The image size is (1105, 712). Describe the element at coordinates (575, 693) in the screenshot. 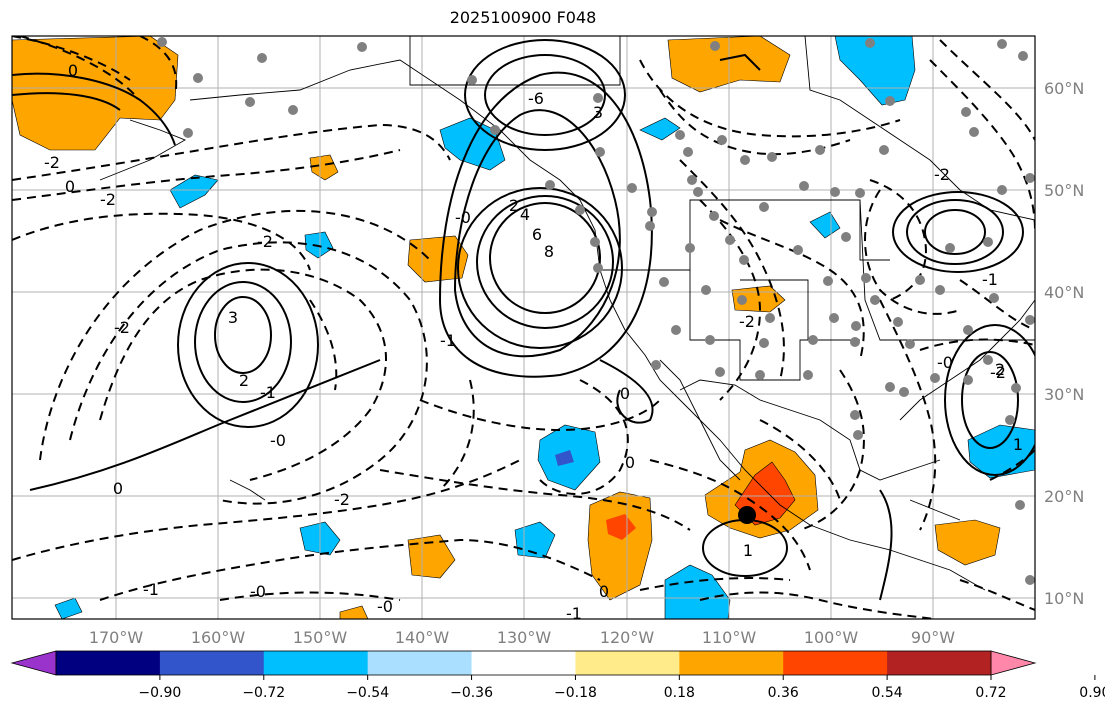

I see `colorbar-tick-label: −0.18` at that location.